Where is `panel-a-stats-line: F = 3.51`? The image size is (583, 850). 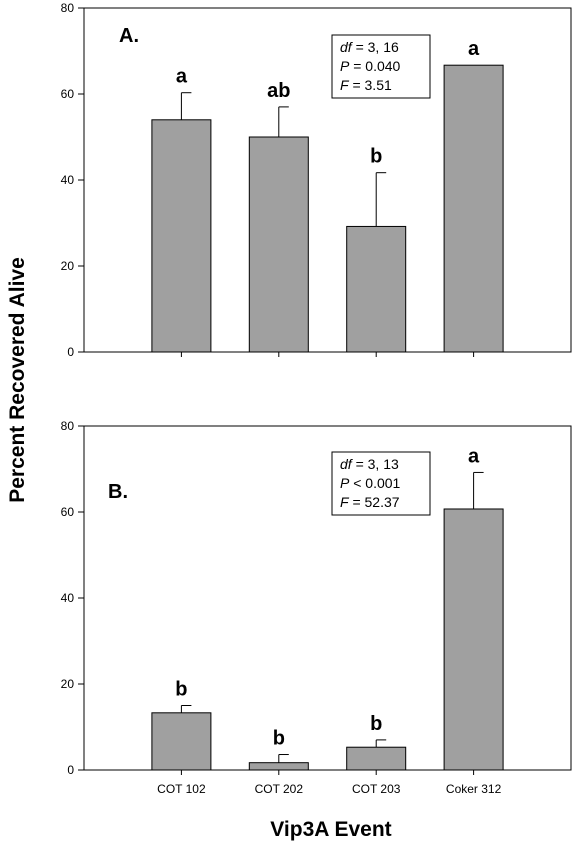
panel-a-stats-line: F = 3.51 is located at coordinates (366, 85).